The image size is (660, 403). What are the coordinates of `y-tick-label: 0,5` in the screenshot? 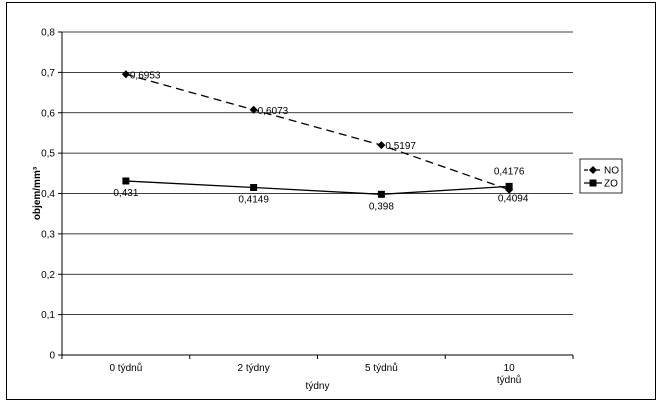 It's located at (48, 154).